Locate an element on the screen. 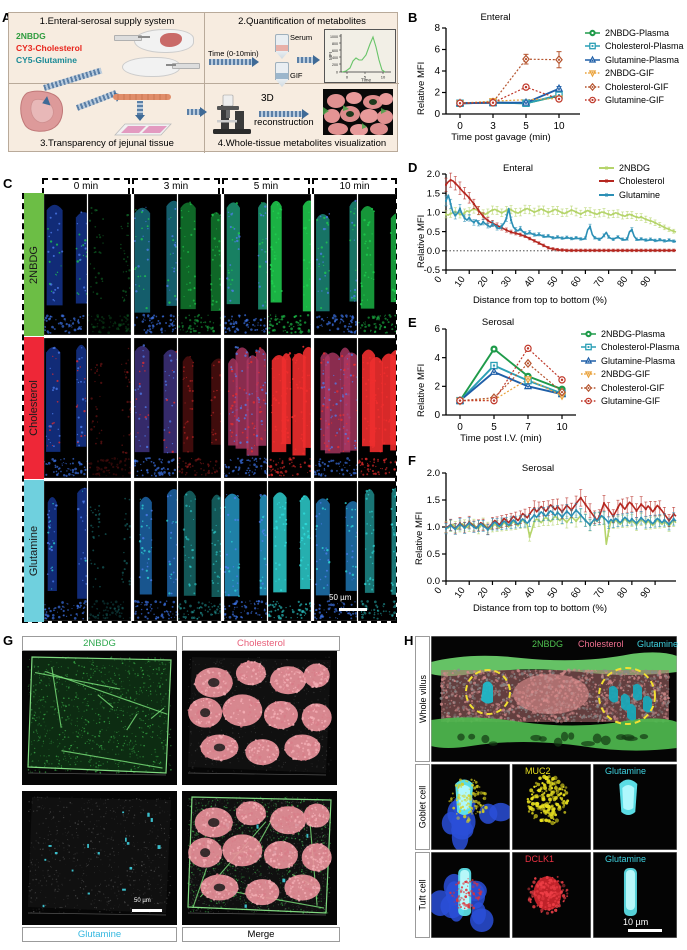  panel-a-quadrant2-title: 2.Quantification of metabolites is located at coordinates (302, 21).